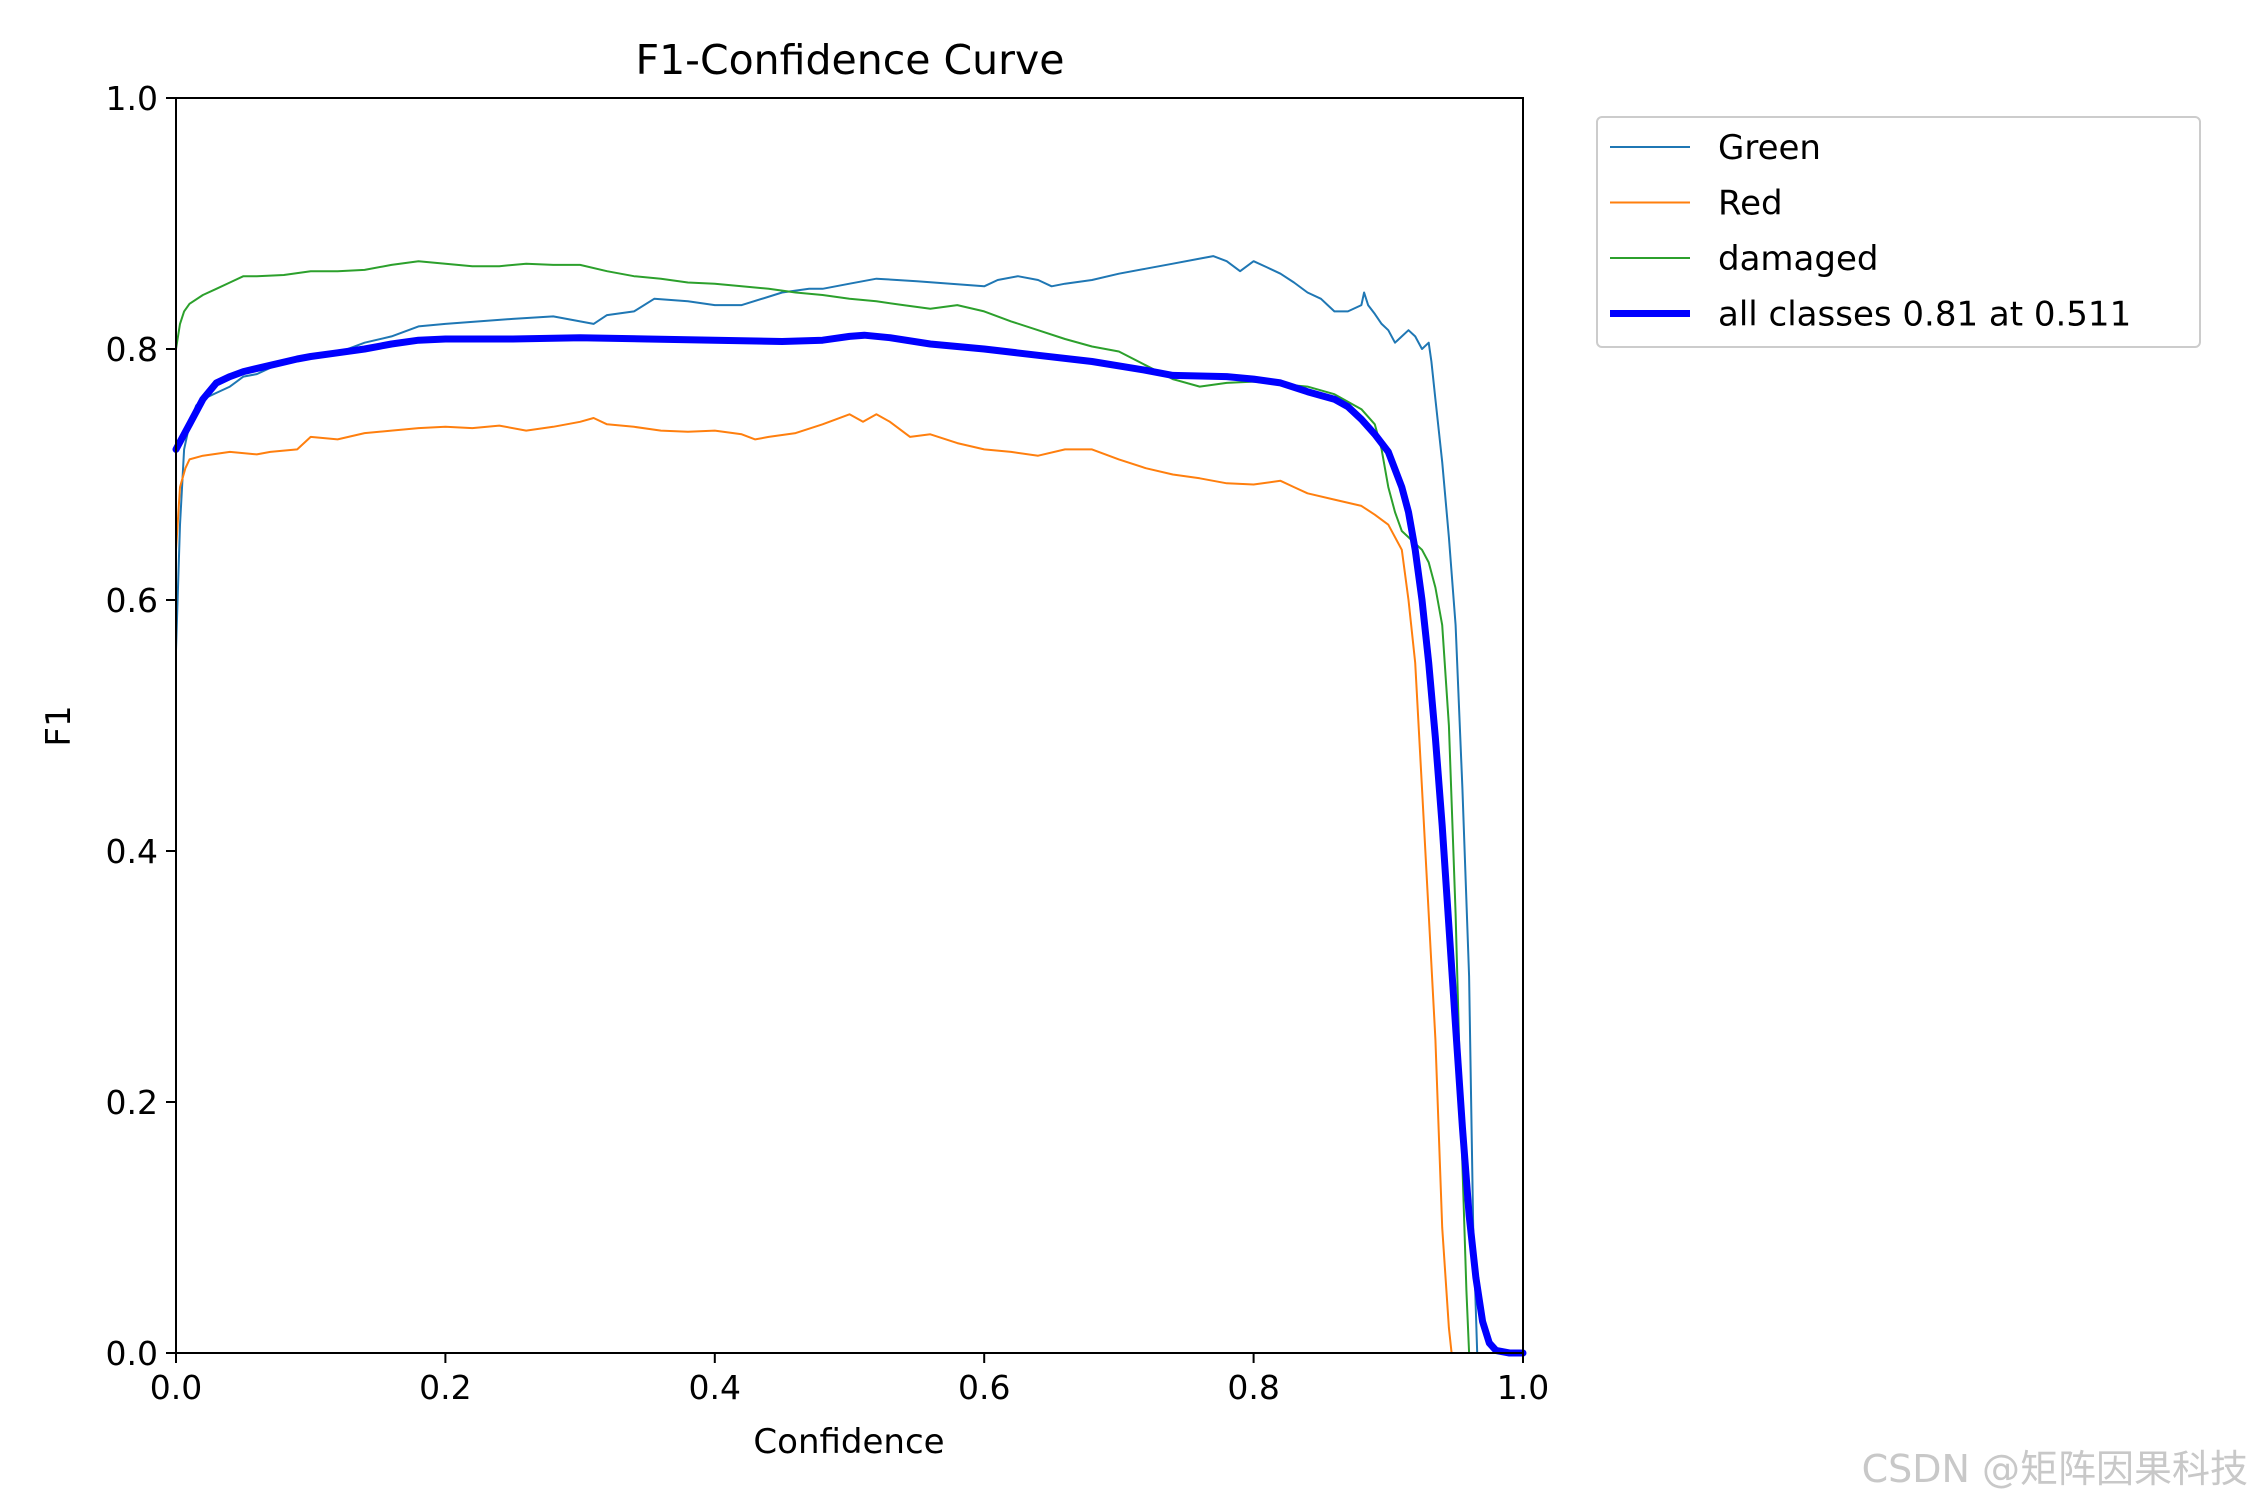 The image size is (2250, 1500). I want to click on legend-label-1: Green, so click(1769, 148).